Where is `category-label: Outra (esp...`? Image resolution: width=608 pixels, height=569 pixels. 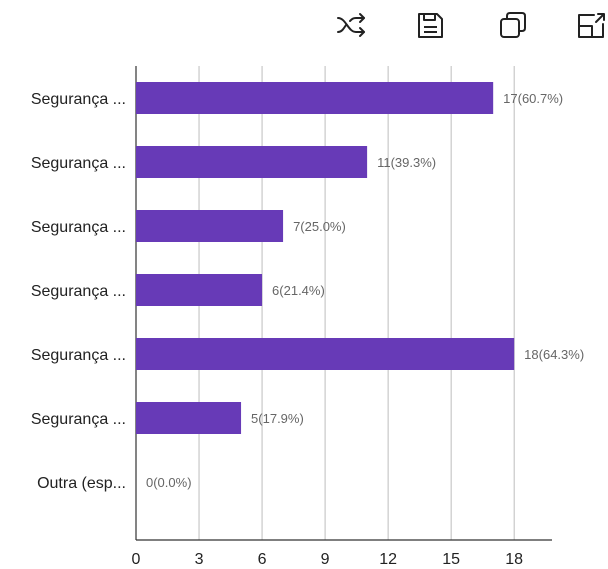
category-label: Outra (esp... is located at coordinates (81, 483).